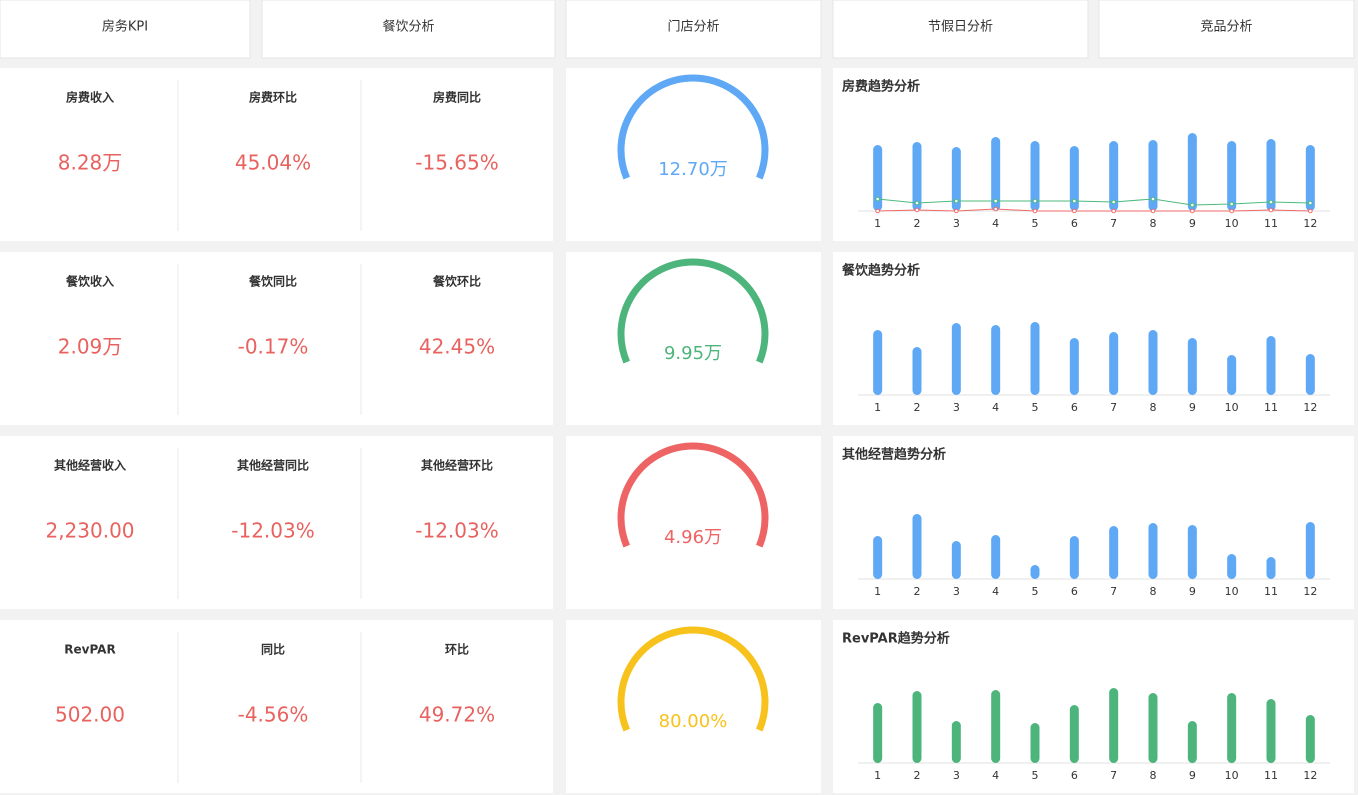 Image resolution: width=1358 pixels, height=795 pixels. I want to click on kpi-value: -4.56%, so click(273, 715).